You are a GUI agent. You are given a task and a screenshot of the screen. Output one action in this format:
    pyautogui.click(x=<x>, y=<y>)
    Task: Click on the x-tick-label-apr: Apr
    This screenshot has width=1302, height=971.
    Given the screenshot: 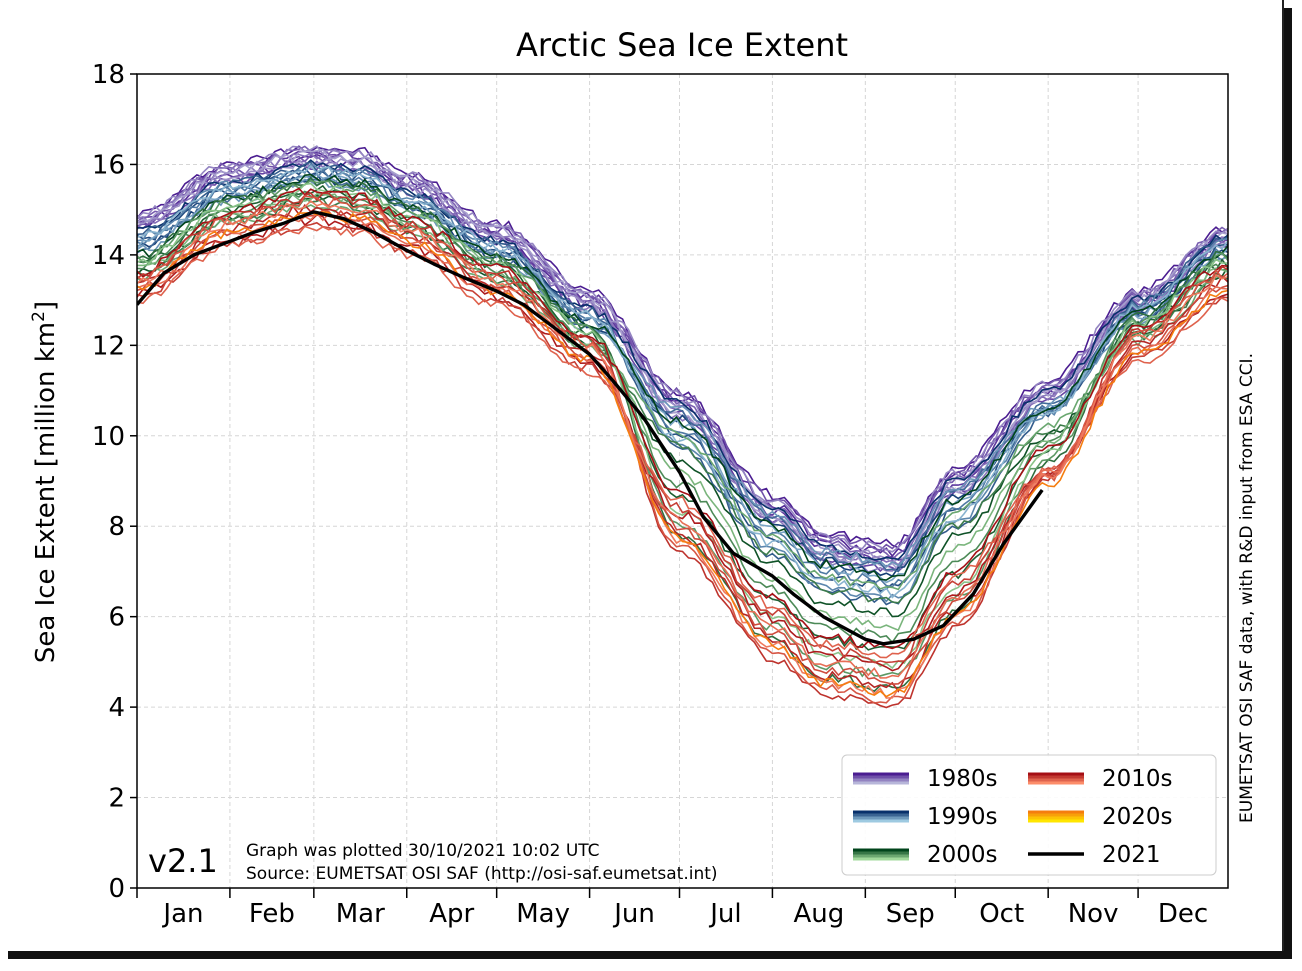 What is the action you would take?
    pyautogui.click(x=451, y=914)
    